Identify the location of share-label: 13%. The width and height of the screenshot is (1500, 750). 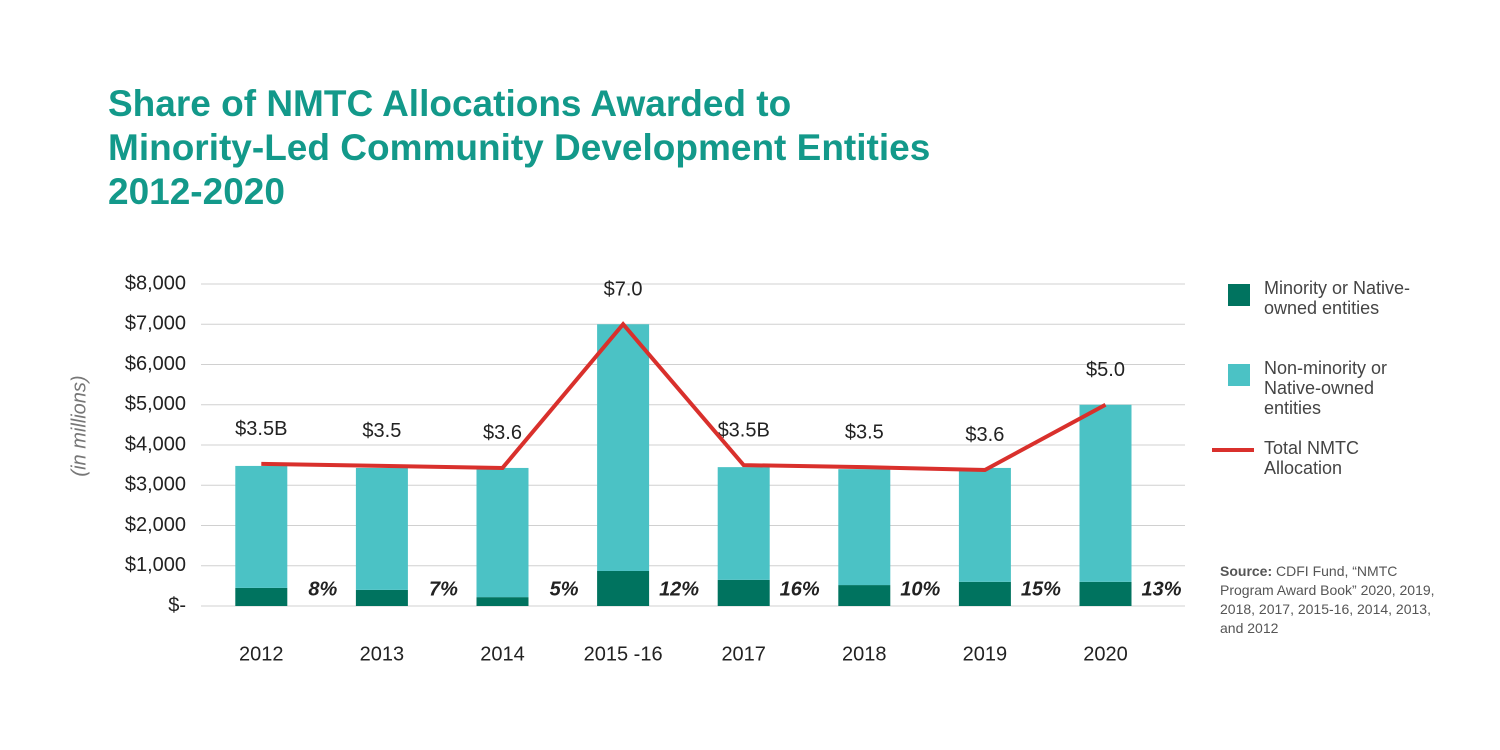
(1161, 589).